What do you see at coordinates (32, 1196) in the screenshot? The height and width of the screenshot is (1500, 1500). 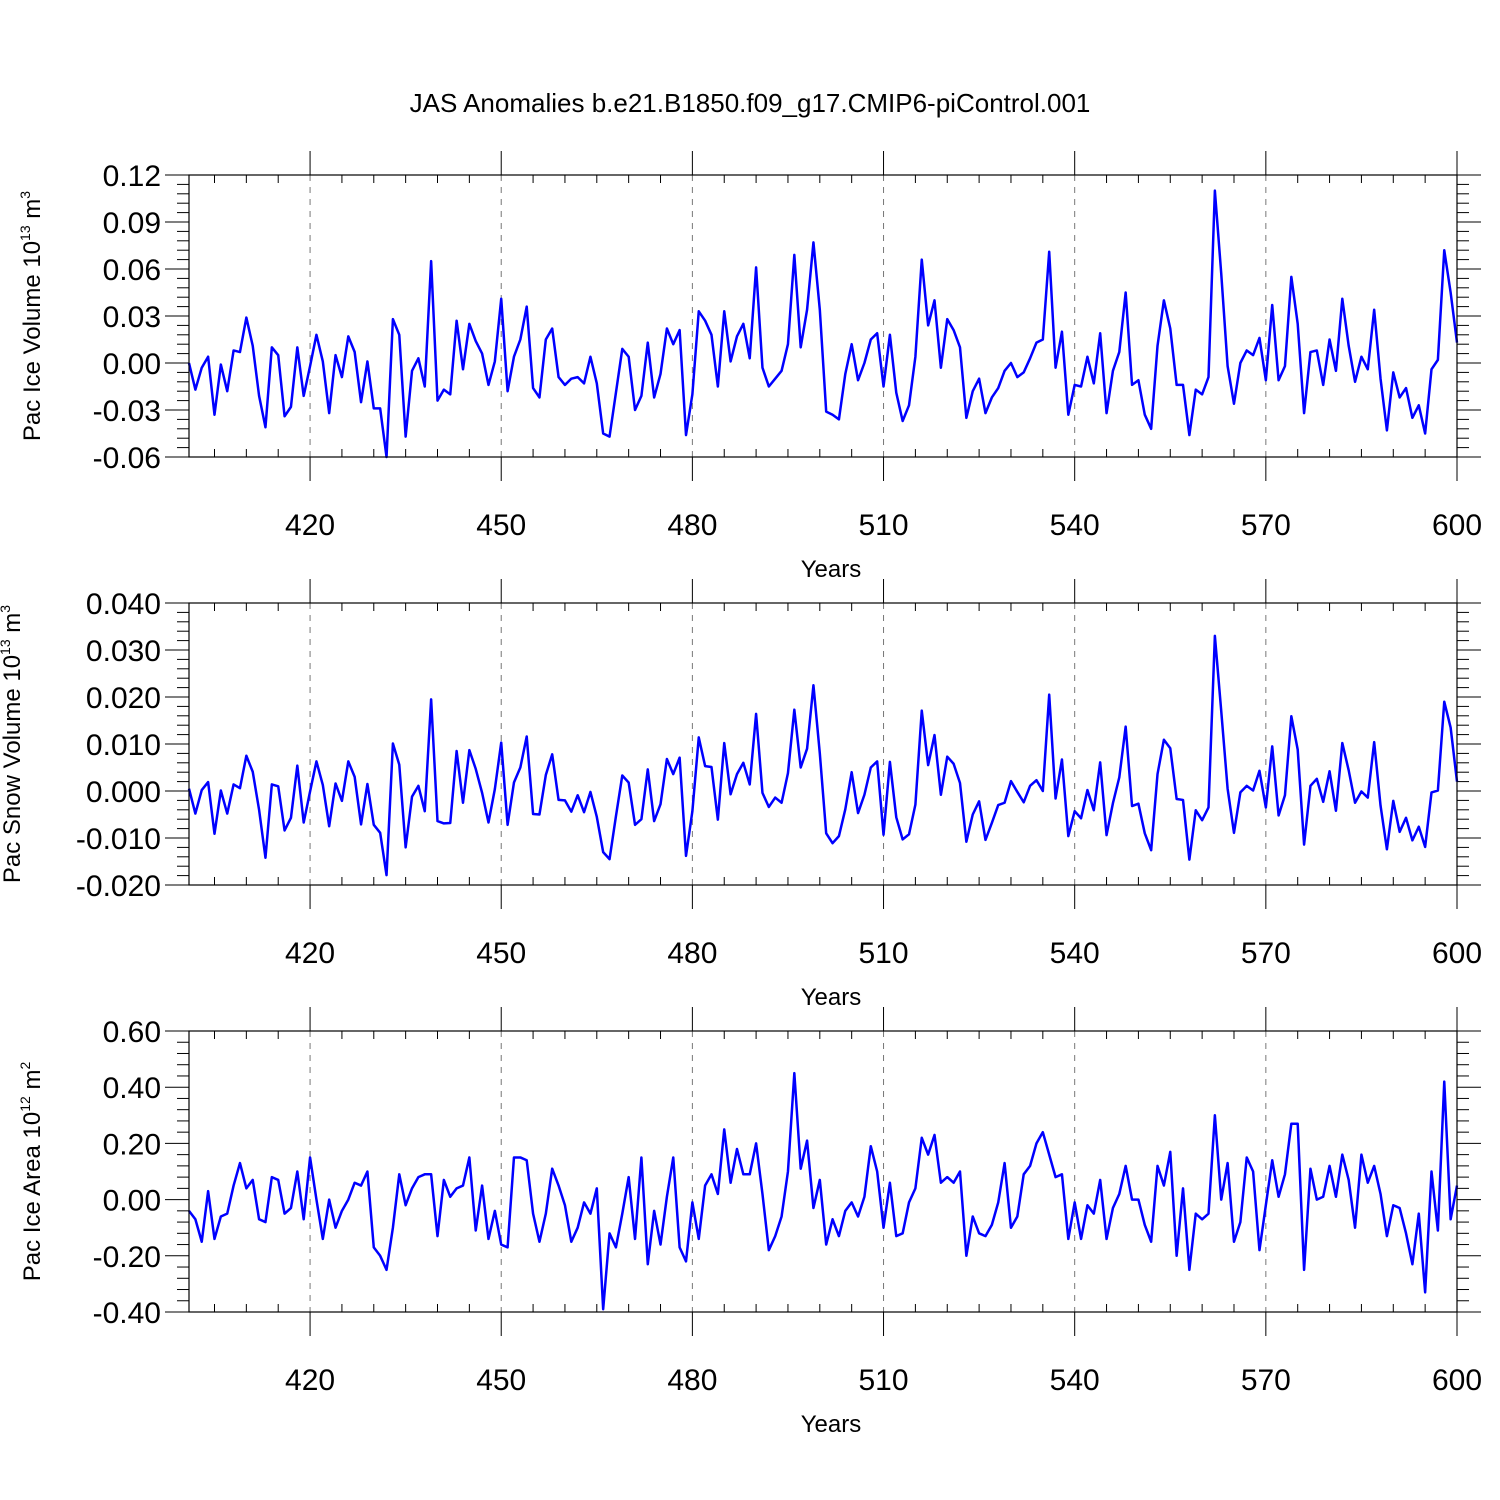 I see `y-axis-title-text: Pac Ice Area 10` at bounding box center [32, 1196].